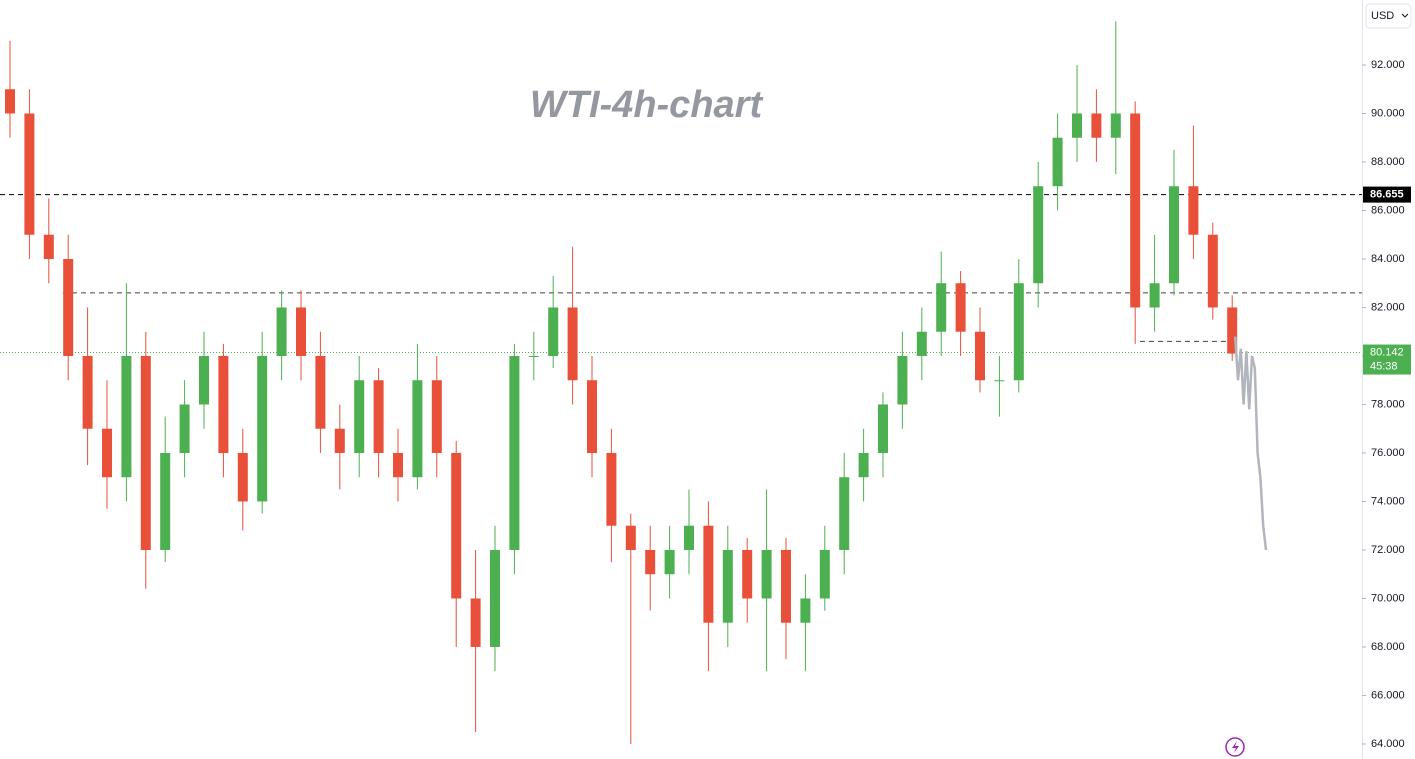 This screenshot has width=1415, height=759. I want to click on y-tick-label: 78.000, so click(1388, 404).